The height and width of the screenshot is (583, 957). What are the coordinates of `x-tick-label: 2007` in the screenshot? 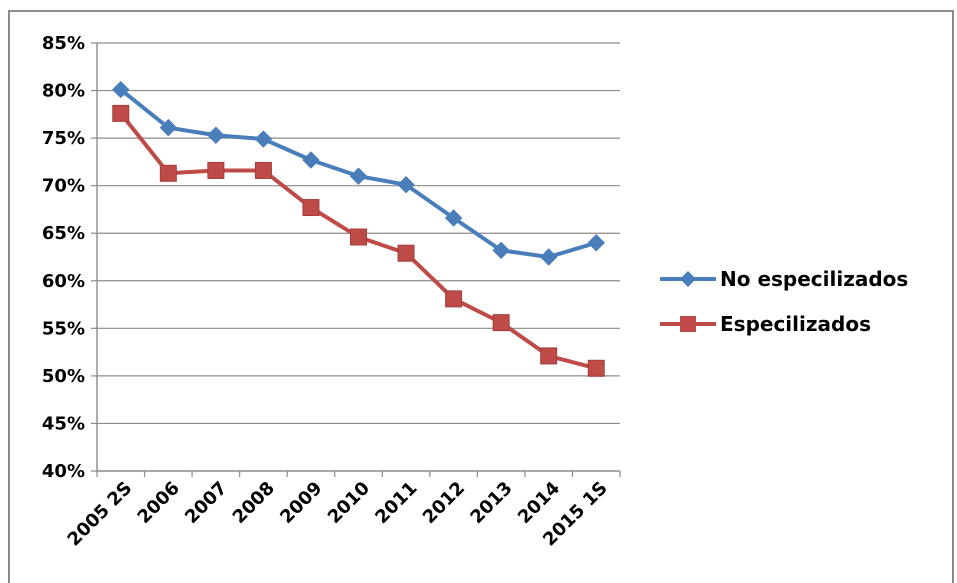 It's located at (206, 503).